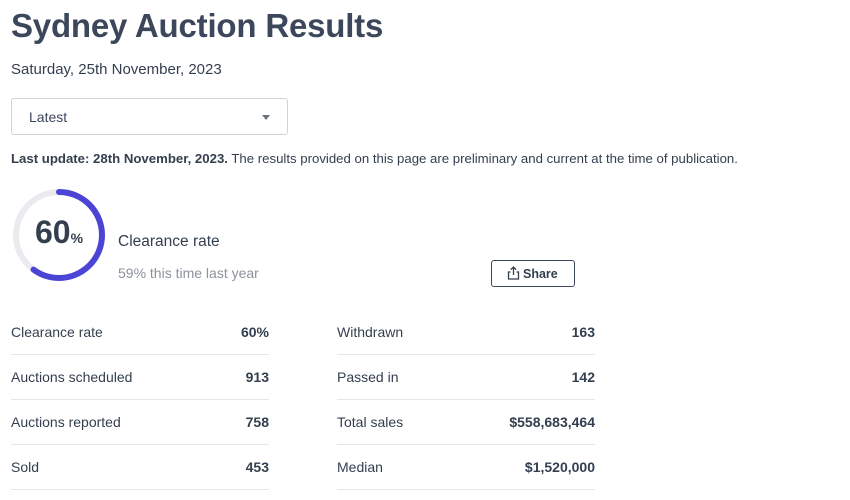 Image resolution: width=850 pixels, height=500 pixels. I want to click on stat-row: Auctions scheduled 913, so click(140, 377).